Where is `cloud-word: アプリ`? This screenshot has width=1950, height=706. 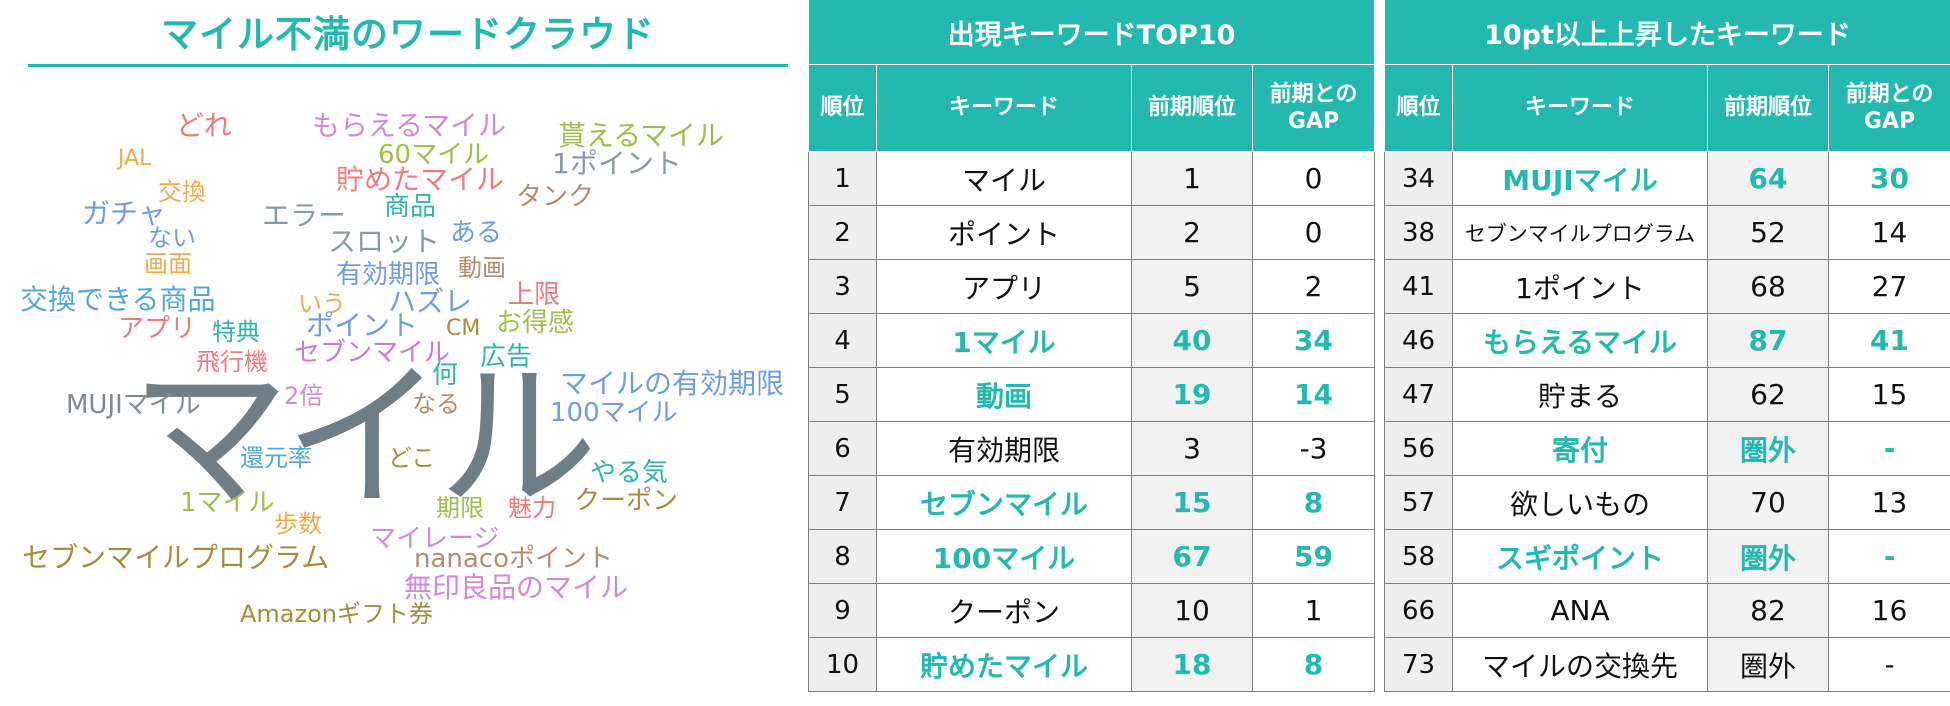
cloud-word: アプリ is located at coordinates (157, 329).